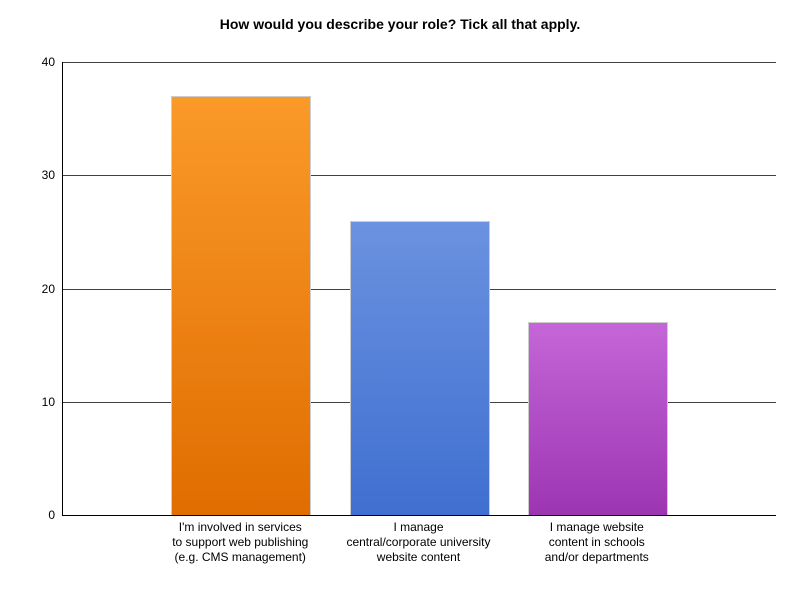 This screenshot has width=800, height=600. Describe the element at coordinates (48, 175) in the screenshot. I see `y-tick-label: 30` at that location.